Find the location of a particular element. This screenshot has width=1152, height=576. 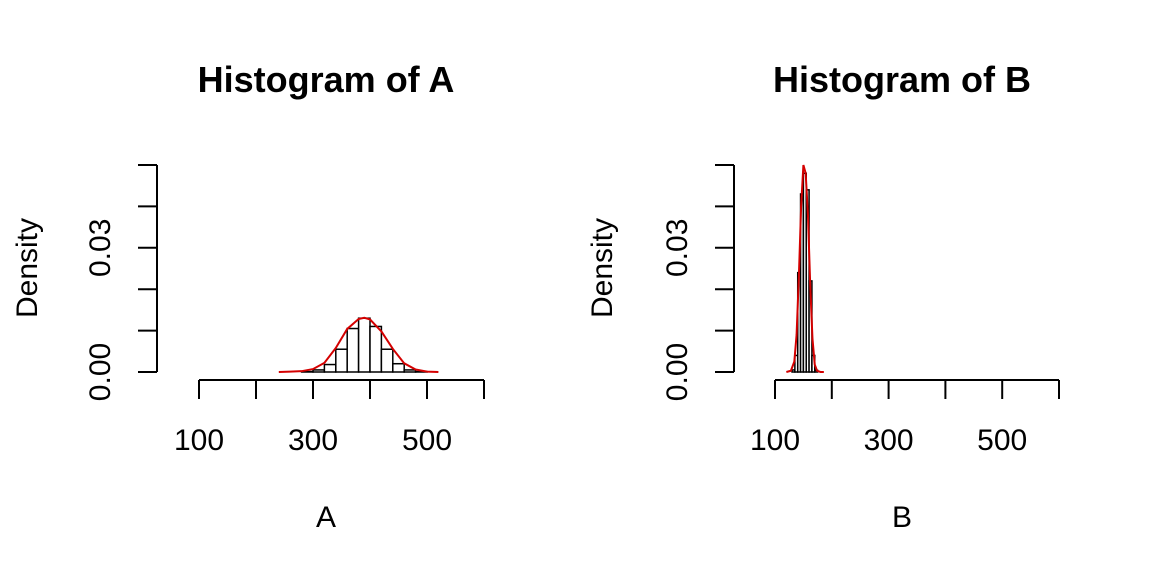

chart-title: Histogram of B is located at coordinates (902, 79).